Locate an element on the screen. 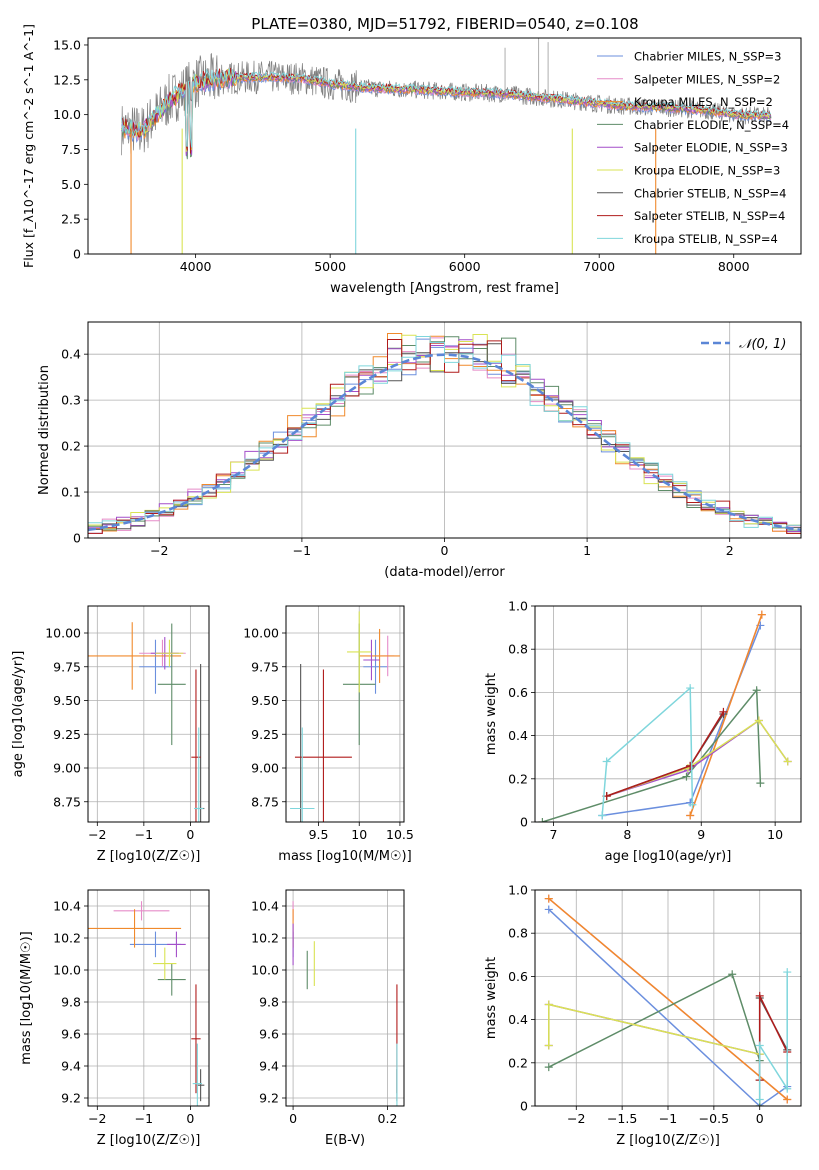 The width and height of the screenshot is (819, 1170). x-tick-label: 2 is located at coordinates (730, 550).